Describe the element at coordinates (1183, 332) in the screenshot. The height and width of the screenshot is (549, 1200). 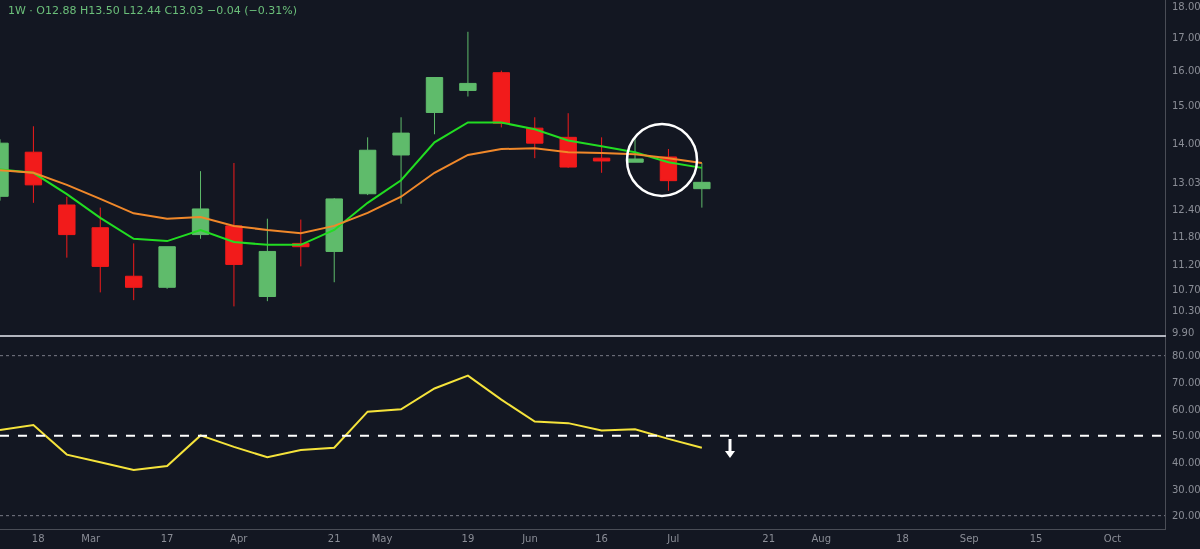
I see `y-tick-label: 9.90` at that location.